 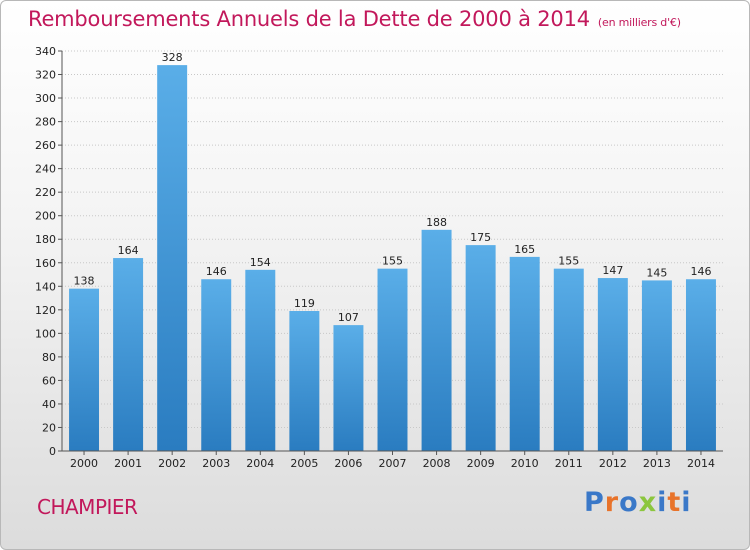 What do you see at coordinates (674, 502) in the screenshot?
I see `logo-letter: t` at bounding box center [674, 502].